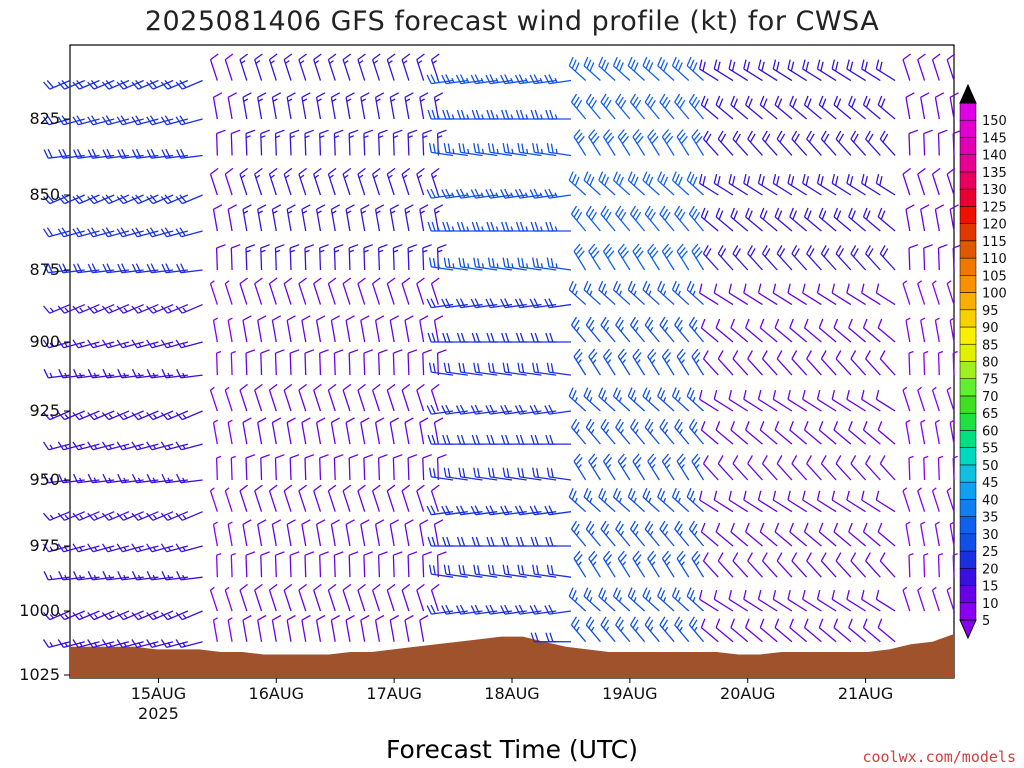 This screenshot has height=768, width=1024. I want to click on colorbar-label: 55, so click(990, 449).